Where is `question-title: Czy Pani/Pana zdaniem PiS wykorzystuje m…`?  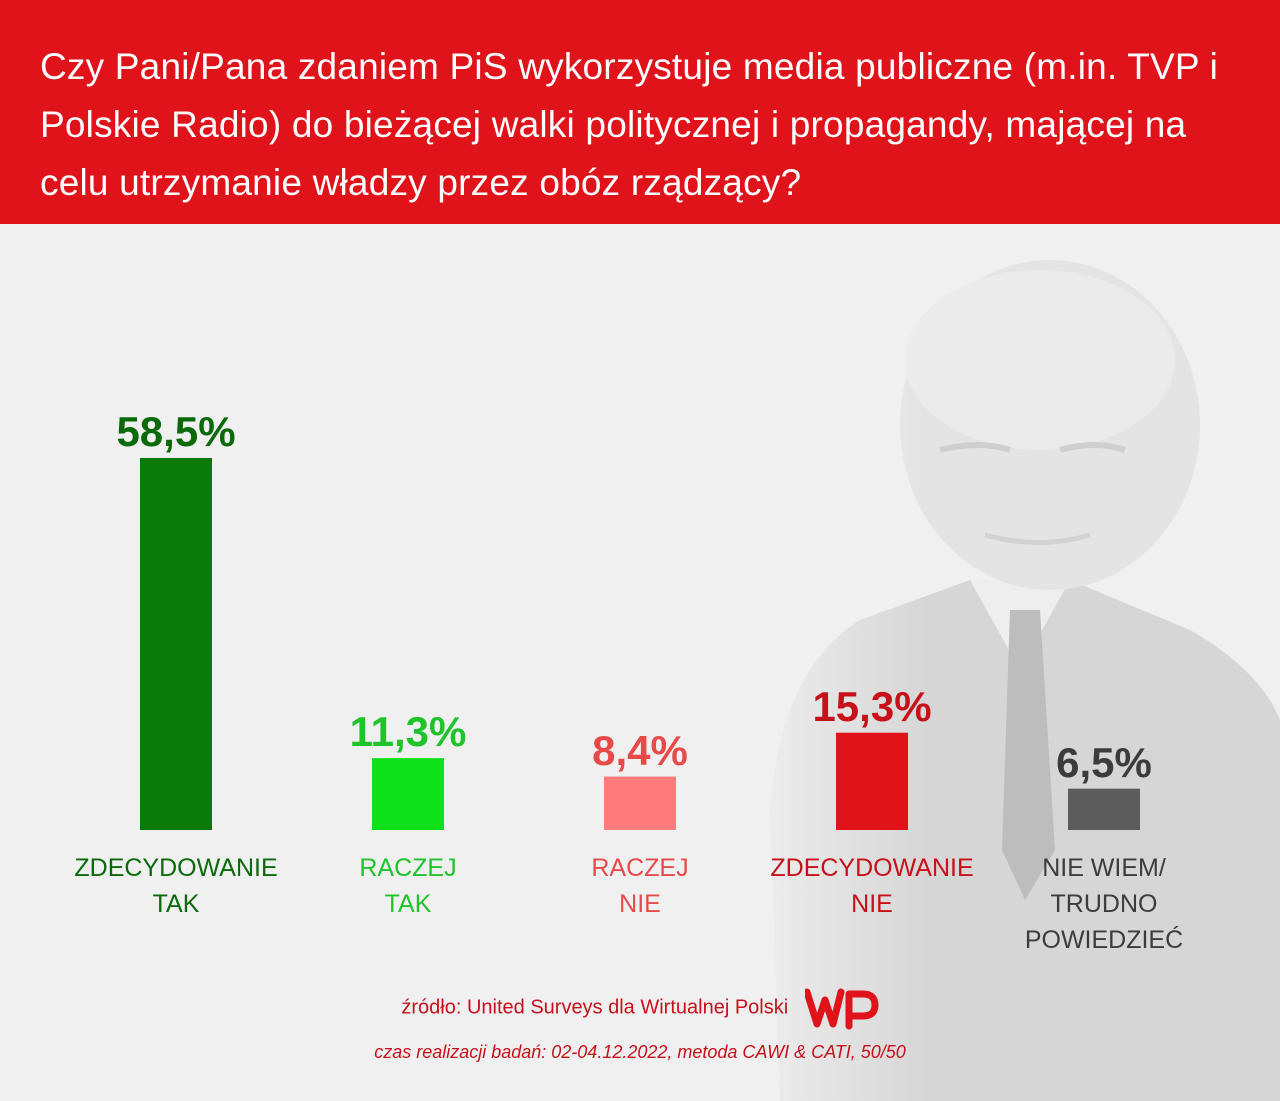 question-title: Czy Pani/Pana zdaniem PiS wykorzystuje m… is located at coordinates (629, 124).